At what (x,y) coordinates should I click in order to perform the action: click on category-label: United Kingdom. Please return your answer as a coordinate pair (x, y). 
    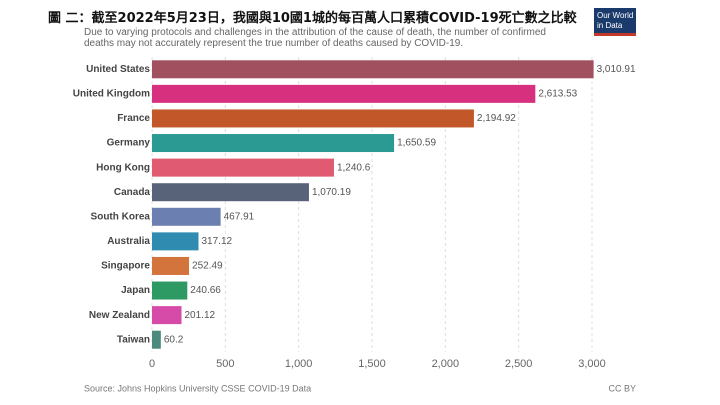
    Looking at the image, I should click on (111, 94).